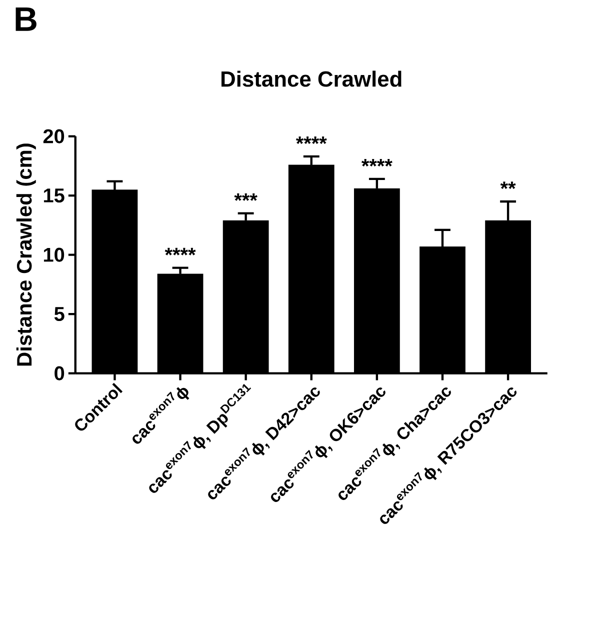  I want to click on y-tick-label: 20, so click(53, 136).